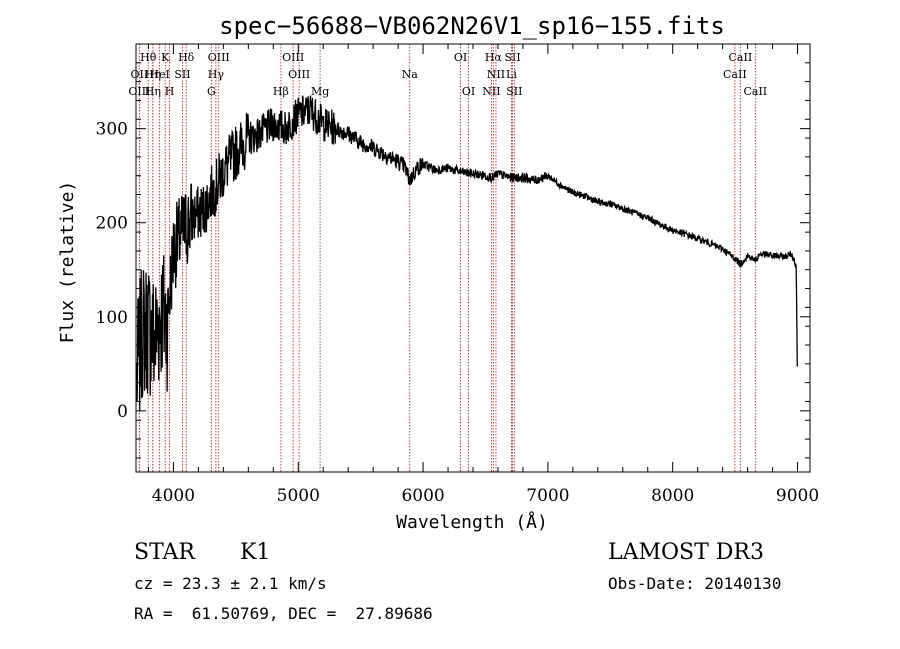 Image resolution: width=900 pixels, height=649 pixels. I want to click on spectral-line-label: G, so click(211, 91).